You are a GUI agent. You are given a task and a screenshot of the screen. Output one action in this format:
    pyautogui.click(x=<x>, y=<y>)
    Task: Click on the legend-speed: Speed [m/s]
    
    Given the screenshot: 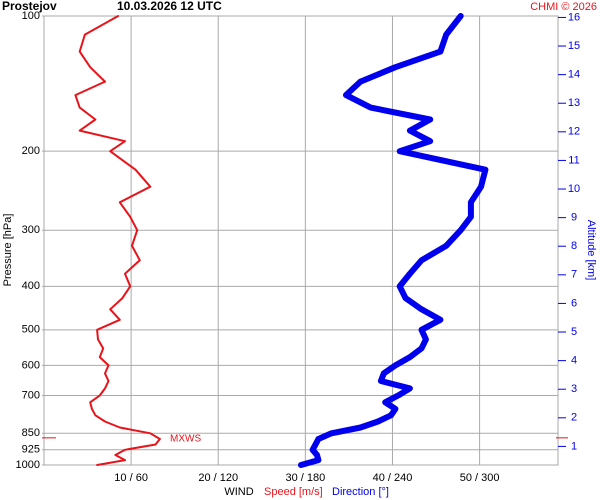 What is the action you would take?
    pyautogui.click(x=293, y=492)
    